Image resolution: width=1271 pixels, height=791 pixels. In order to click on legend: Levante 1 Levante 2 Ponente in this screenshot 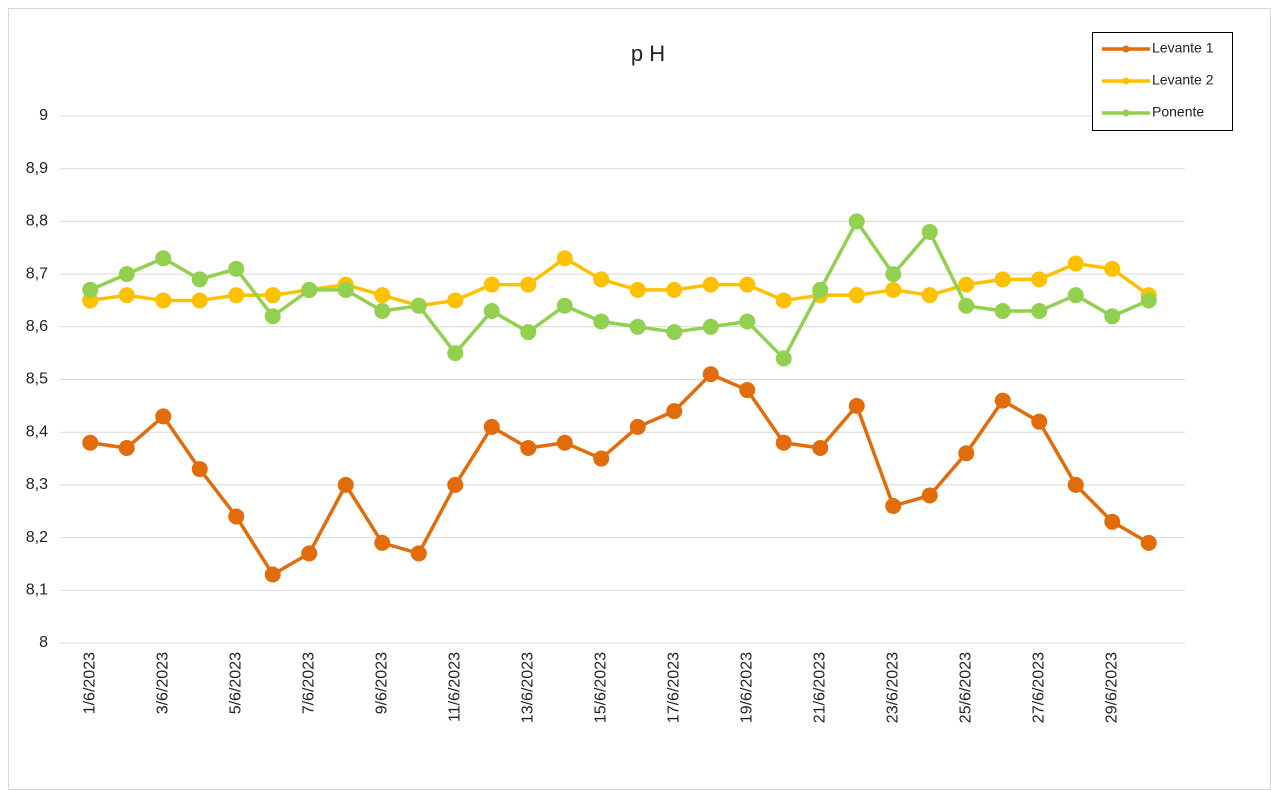, I will do `click(1162, 81)`.